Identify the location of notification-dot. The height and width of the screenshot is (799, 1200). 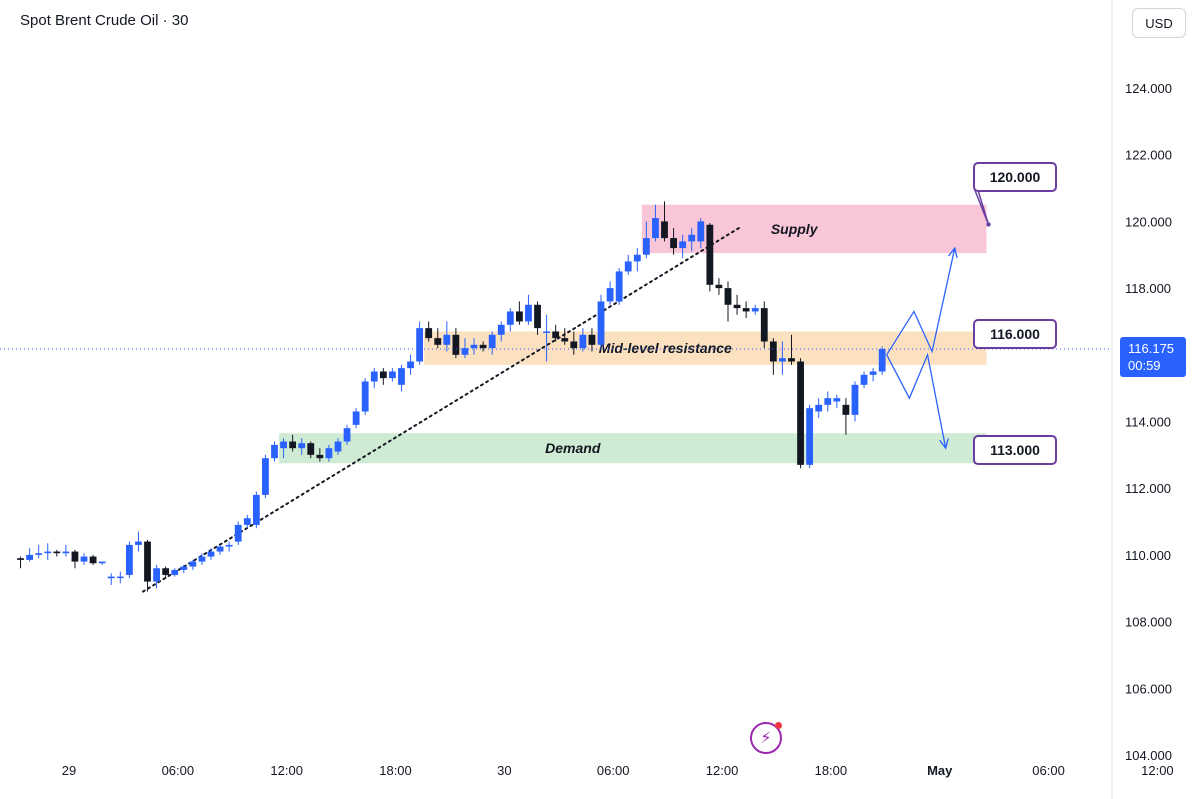
(778, 725).